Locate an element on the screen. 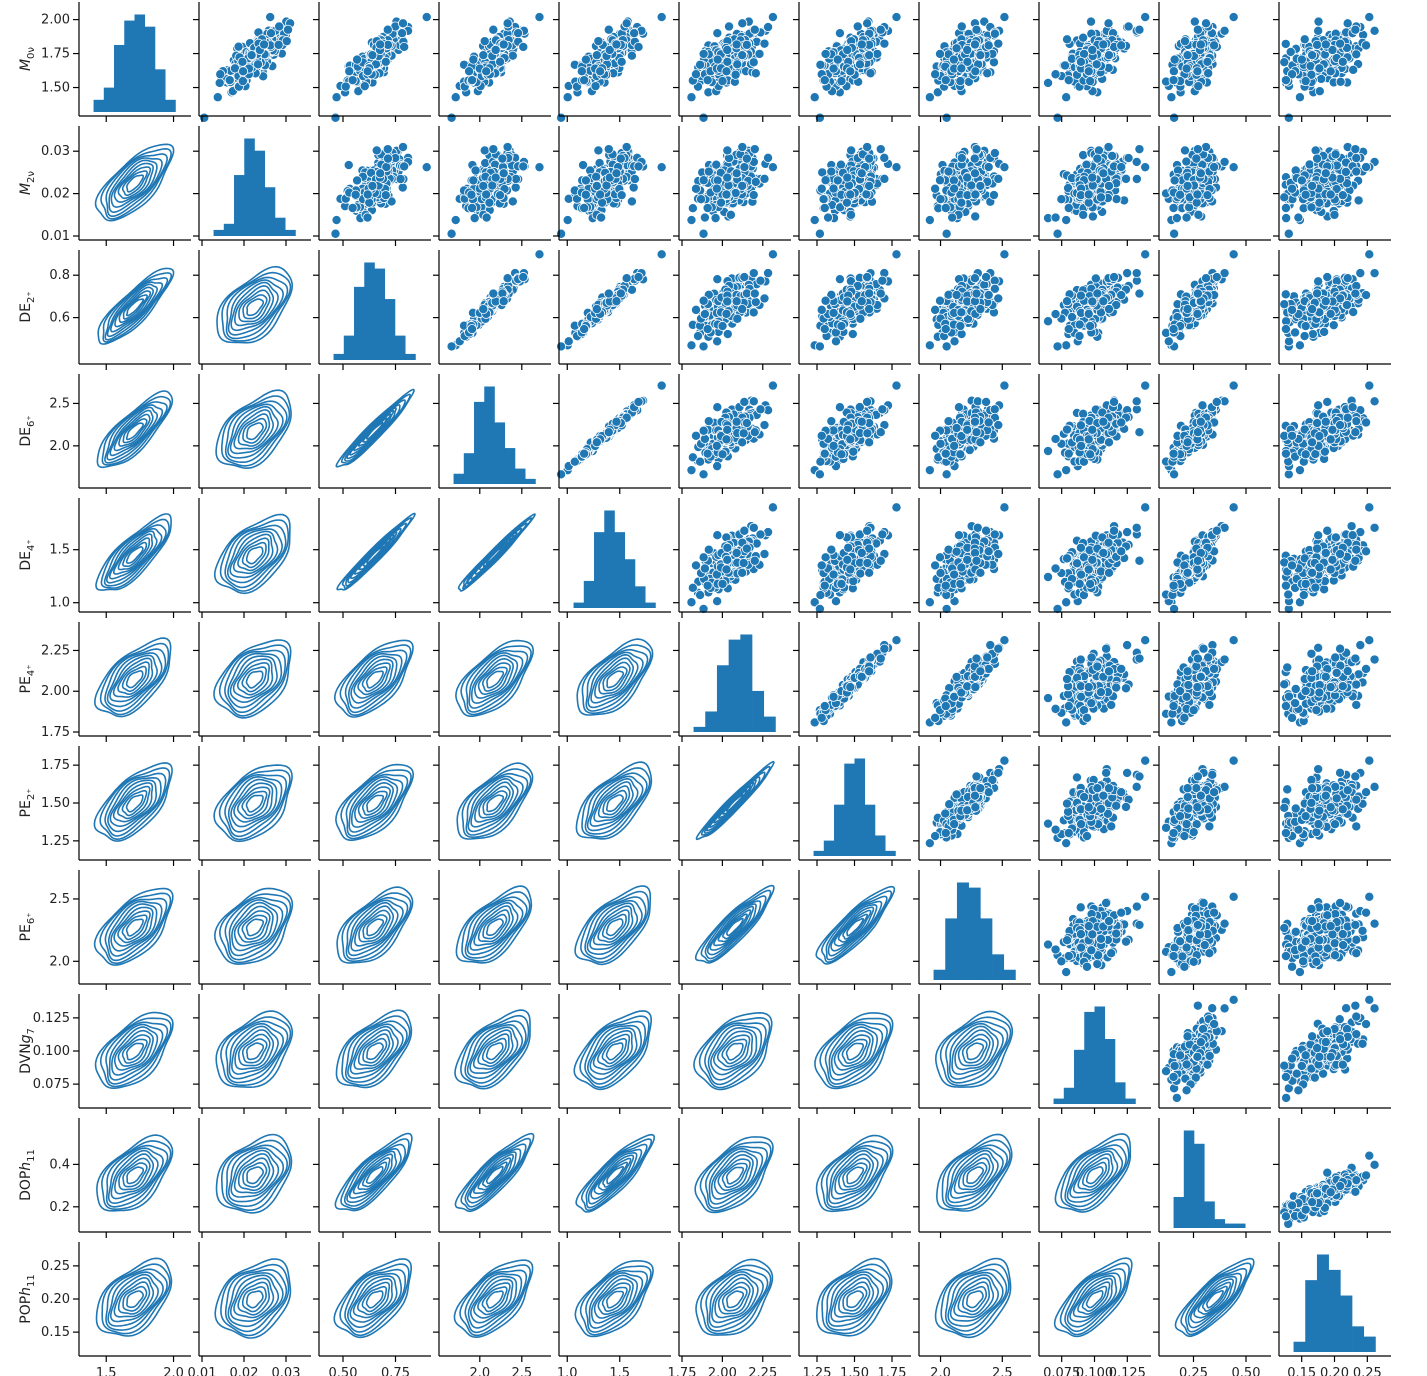  panel-M2v-vs-POPh11 is located at coordinates (1332, 186).